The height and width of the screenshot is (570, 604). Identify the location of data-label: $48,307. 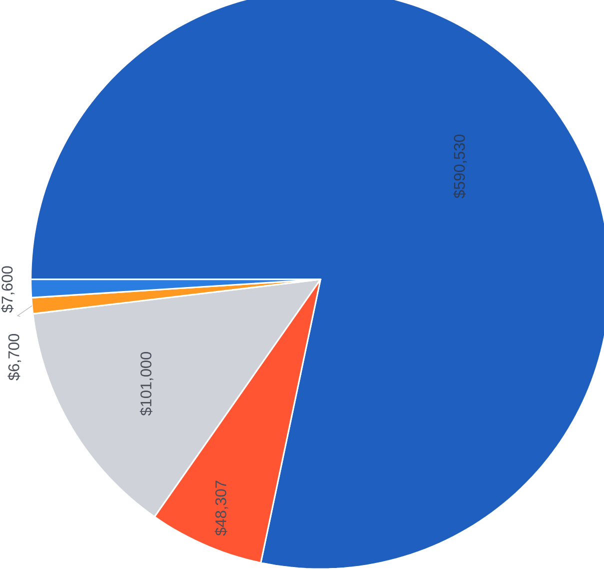
(221, 508).